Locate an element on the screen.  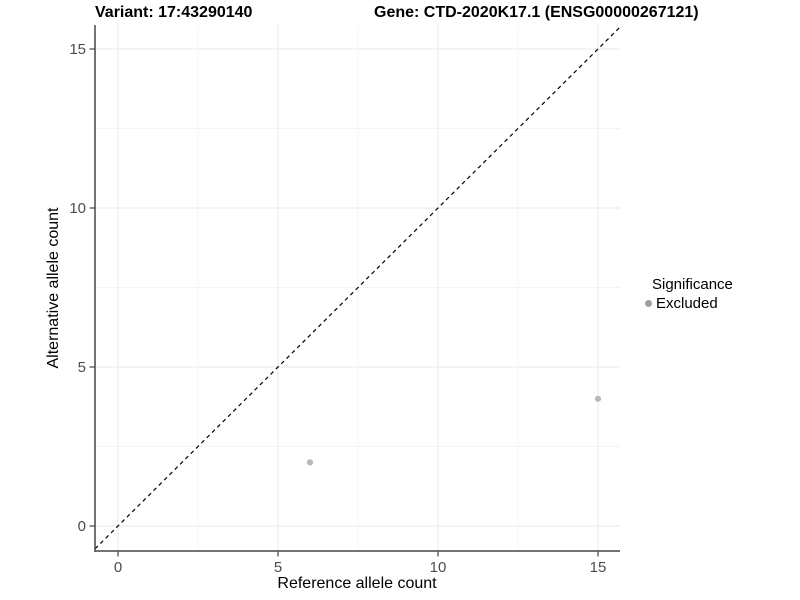
legend-title: Significance is located at coordinates (692, 284).